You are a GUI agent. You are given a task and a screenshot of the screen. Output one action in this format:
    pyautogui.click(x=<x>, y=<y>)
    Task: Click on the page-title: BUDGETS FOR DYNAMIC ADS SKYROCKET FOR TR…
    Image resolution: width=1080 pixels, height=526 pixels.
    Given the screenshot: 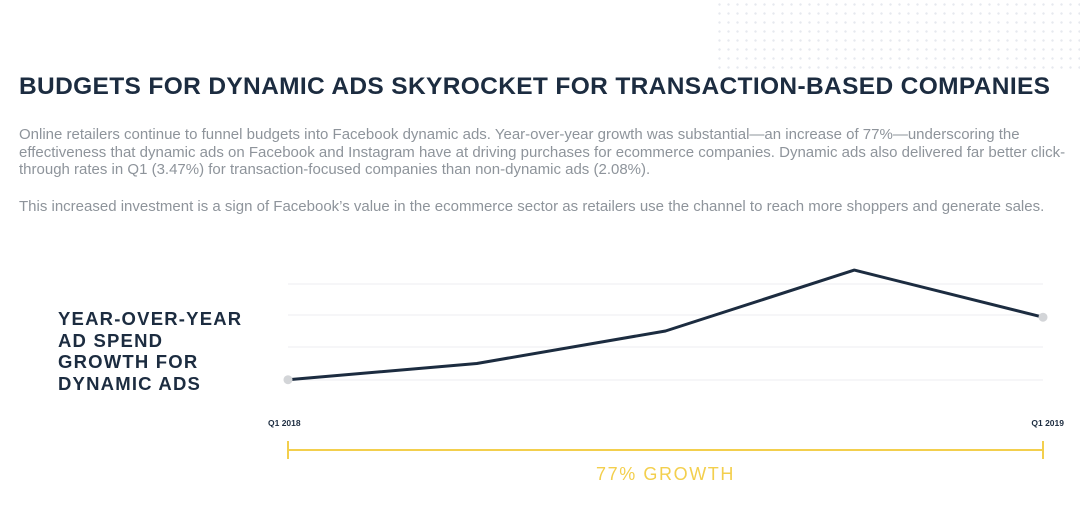 What is the action you would take?
    pyautogui.click(x=535, y=86)
    